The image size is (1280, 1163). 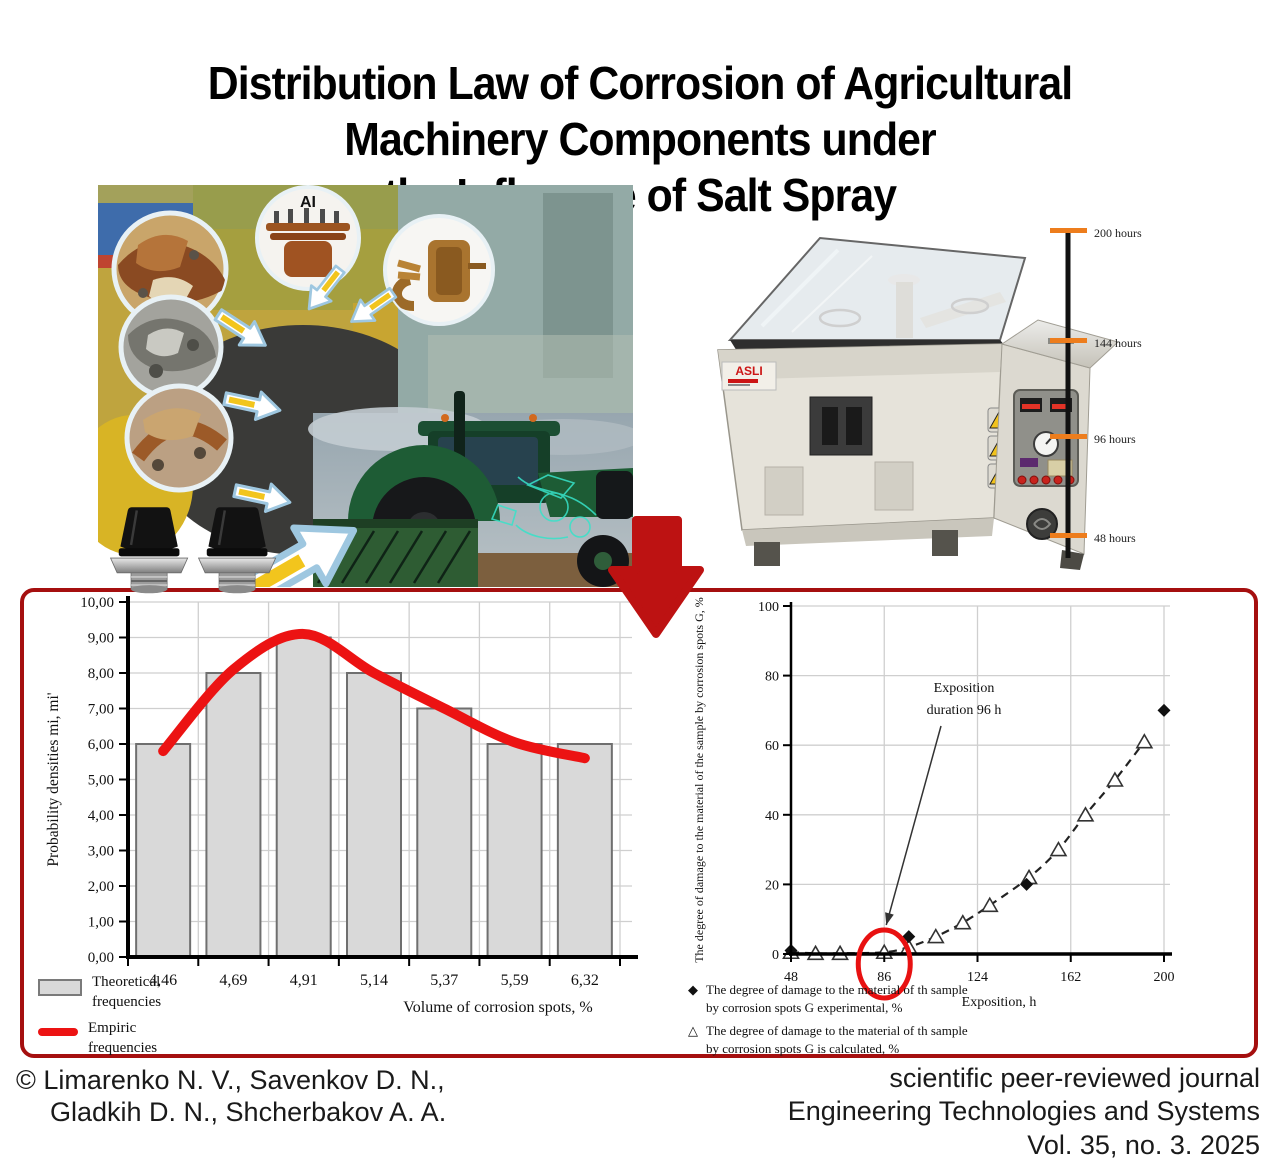 I want to click on y-axis-title: Probability densities mi, mi', so click(x=53, y=779).